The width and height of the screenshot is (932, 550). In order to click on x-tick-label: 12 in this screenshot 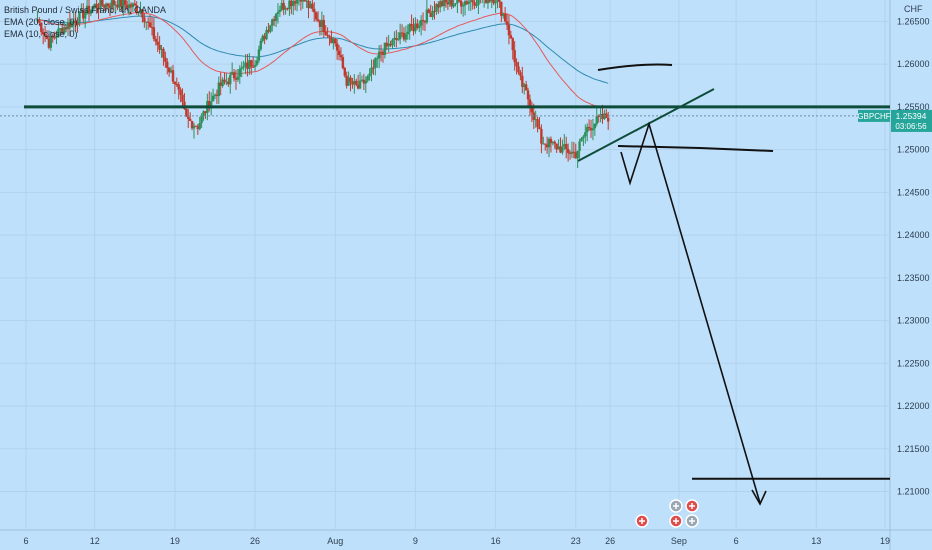, I will do `click(95, 541)`.